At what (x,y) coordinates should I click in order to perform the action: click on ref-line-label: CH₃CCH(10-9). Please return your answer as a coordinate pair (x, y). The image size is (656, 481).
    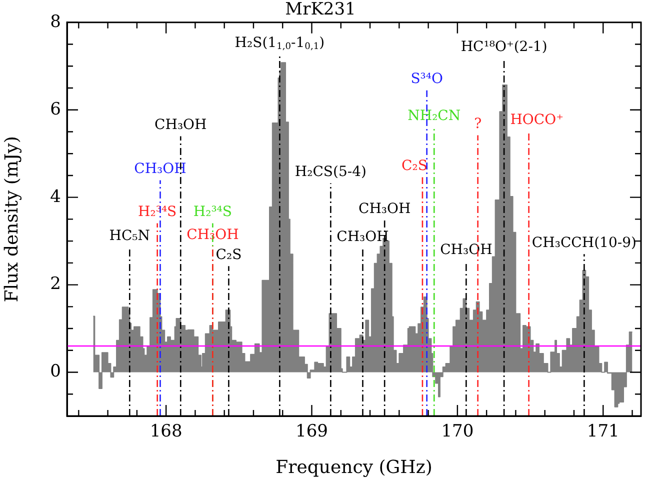
    Looking at the image, I should click on (584, 242).